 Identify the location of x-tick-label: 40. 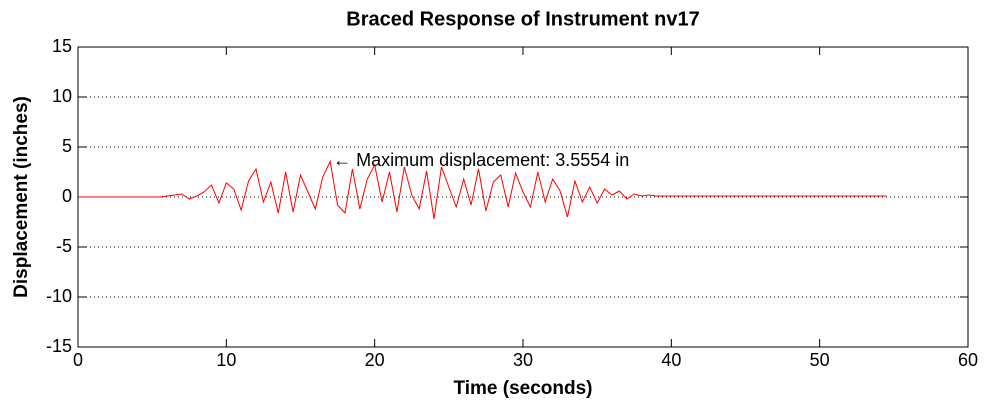
(671, 360).